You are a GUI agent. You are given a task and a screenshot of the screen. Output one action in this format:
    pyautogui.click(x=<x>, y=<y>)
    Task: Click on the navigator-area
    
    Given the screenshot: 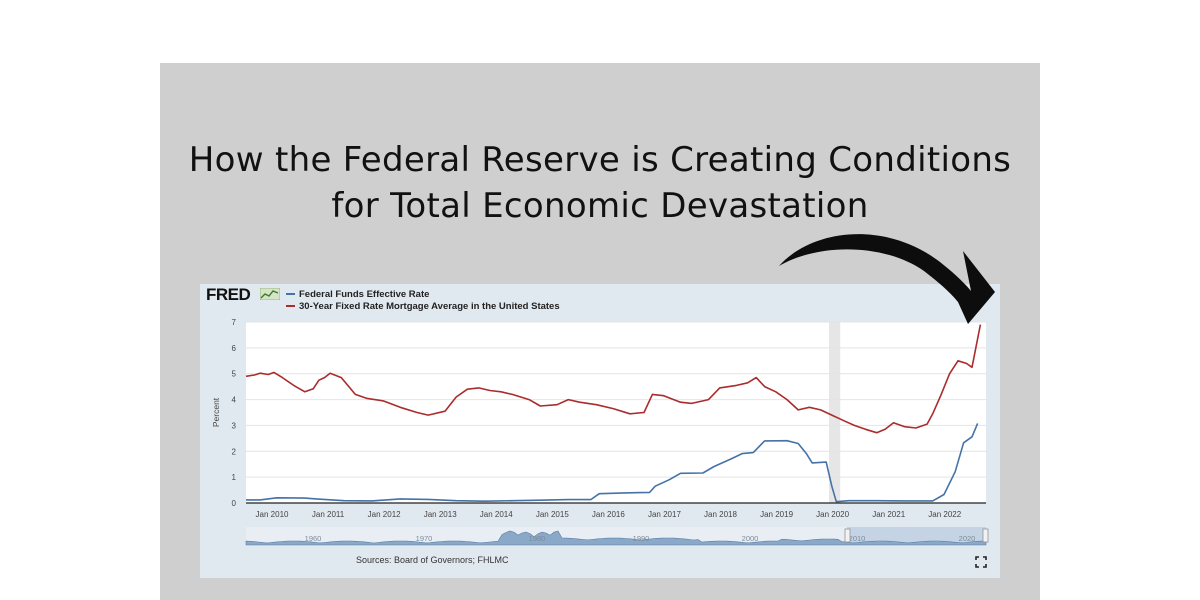 What is the action you would take?
    pyautogui.click(x=616, y=538)
    